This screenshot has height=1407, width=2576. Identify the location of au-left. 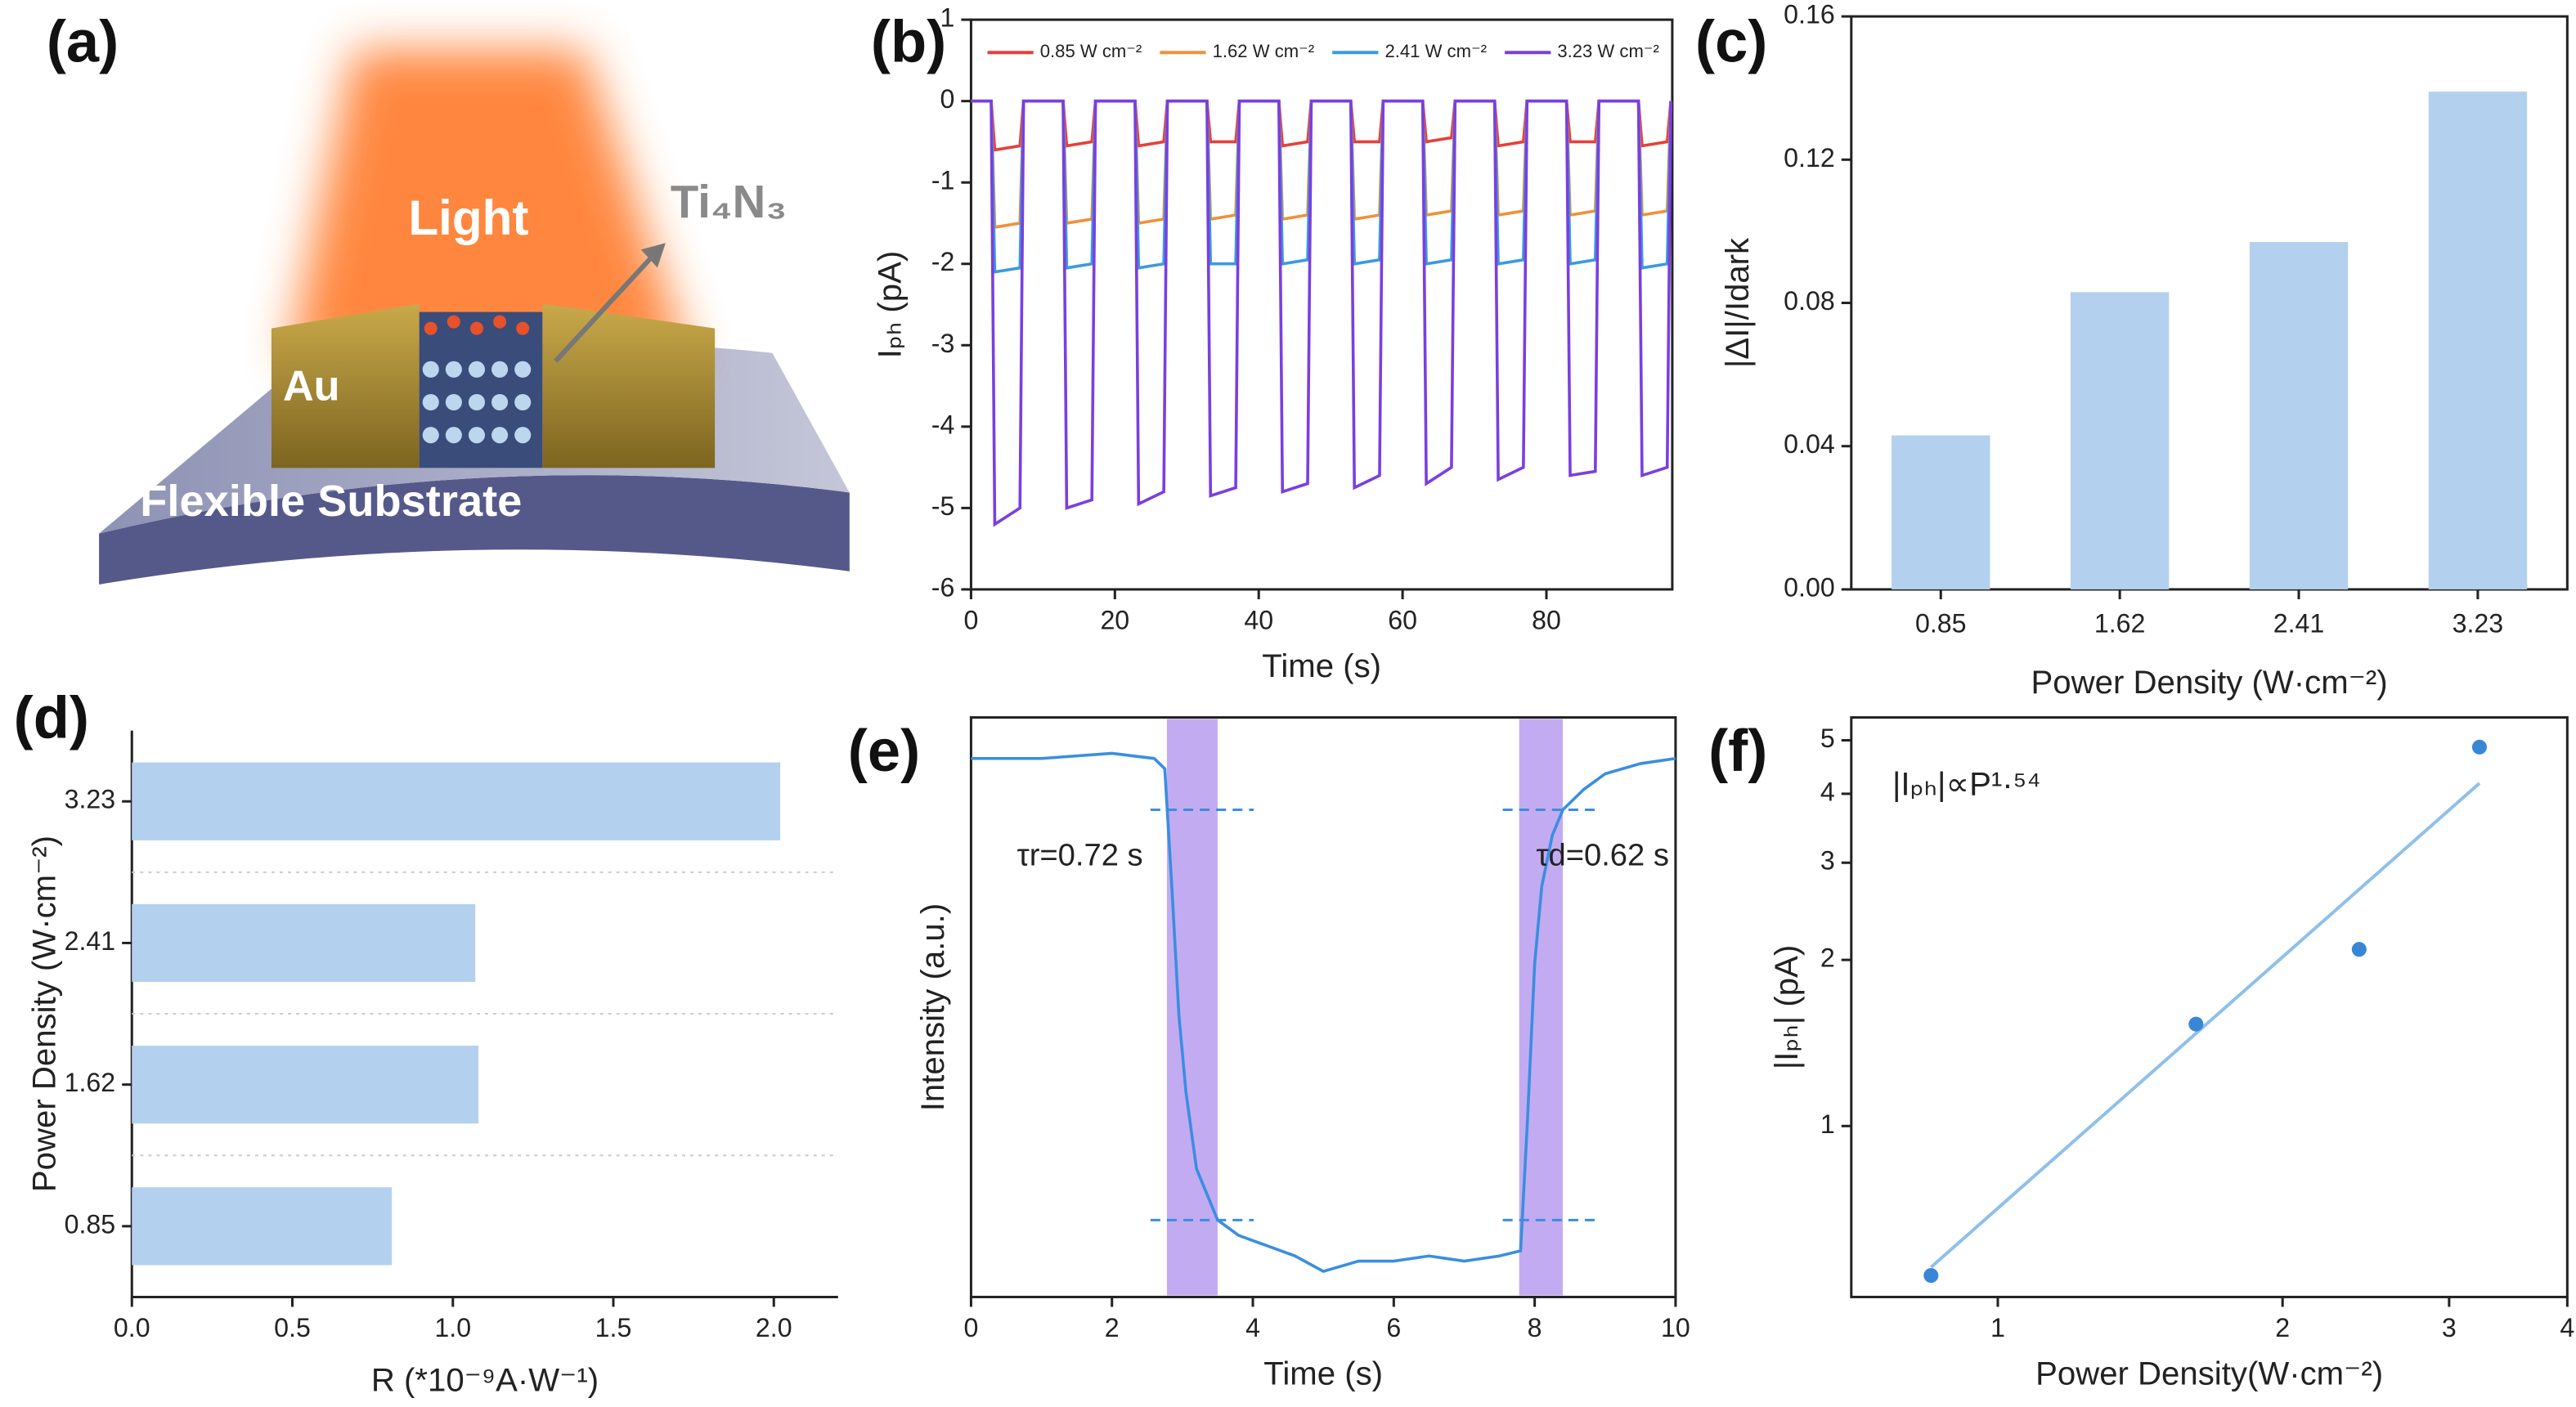
(345, 385).